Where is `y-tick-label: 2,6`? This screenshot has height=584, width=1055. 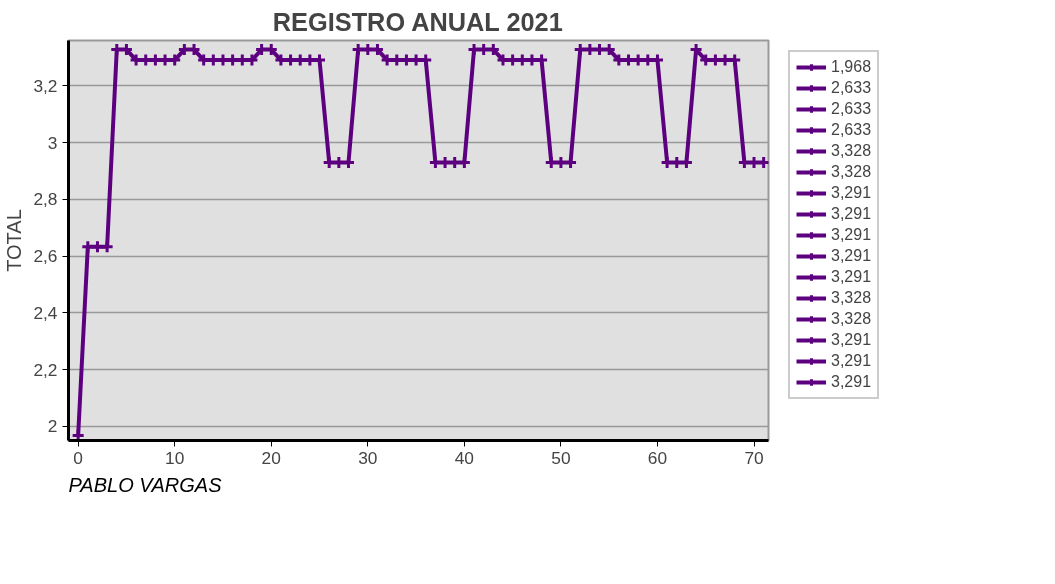
y-tick-label: 2,6 is located at coordinates (45, 256).